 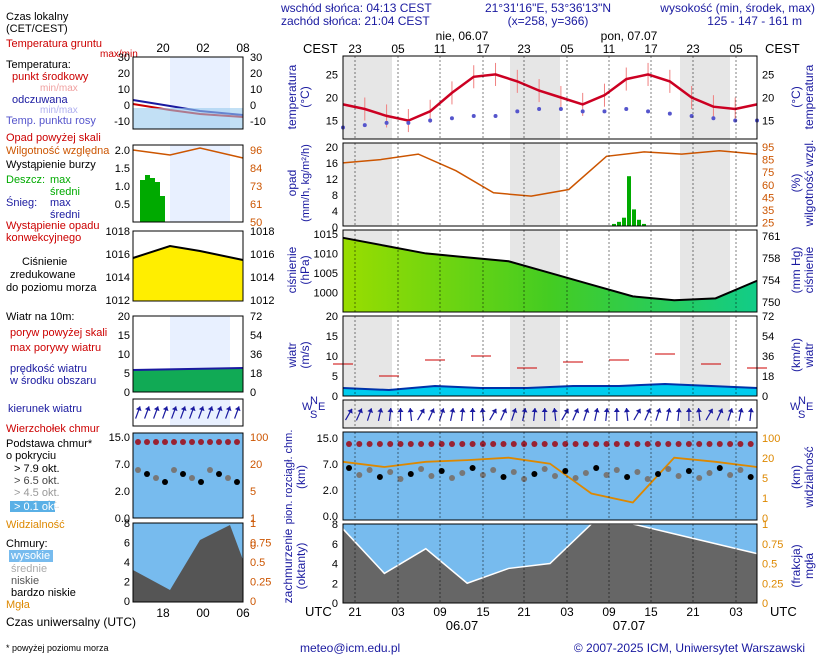 I want to click on temp-line, so click(x=550, y=97).